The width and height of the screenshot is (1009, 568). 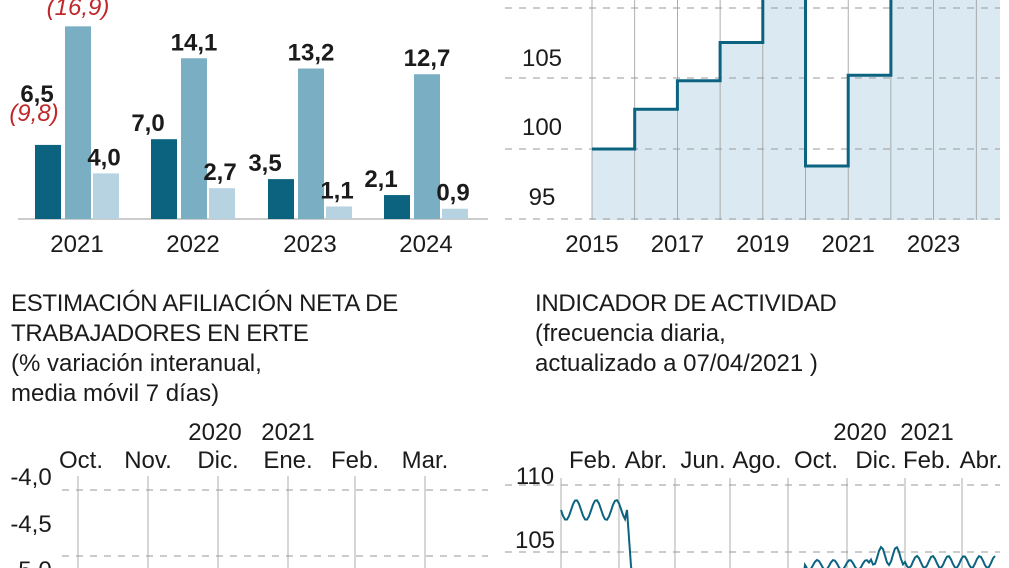 I want to click on erte-month-3: Ene., so click(x=287, y=460).